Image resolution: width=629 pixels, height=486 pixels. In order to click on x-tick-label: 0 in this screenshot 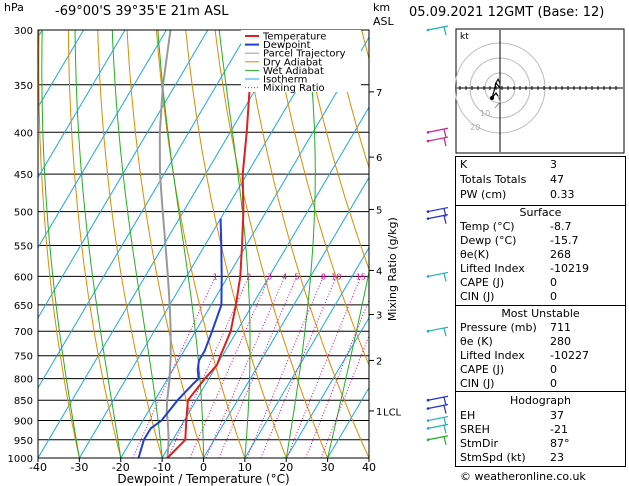, I will do `click(203, 467)`.